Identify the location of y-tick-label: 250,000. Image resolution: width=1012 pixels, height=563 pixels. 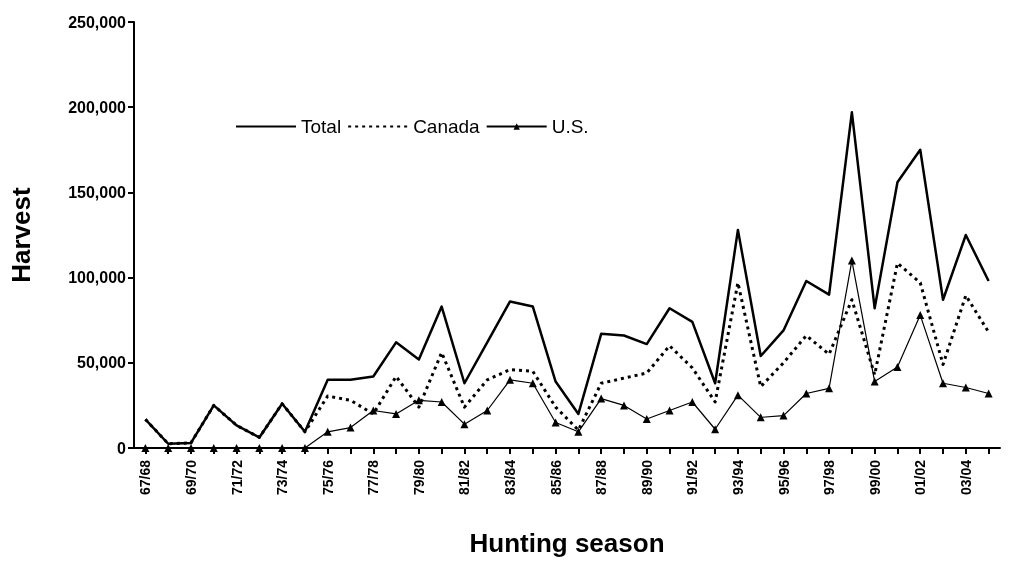
(97, 22).